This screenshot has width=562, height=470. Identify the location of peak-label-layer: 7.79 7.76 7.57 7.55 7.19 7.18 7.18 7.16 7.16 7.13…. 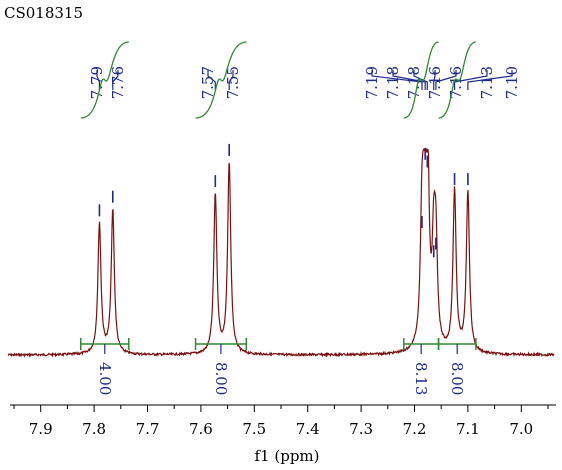
(304, 82).